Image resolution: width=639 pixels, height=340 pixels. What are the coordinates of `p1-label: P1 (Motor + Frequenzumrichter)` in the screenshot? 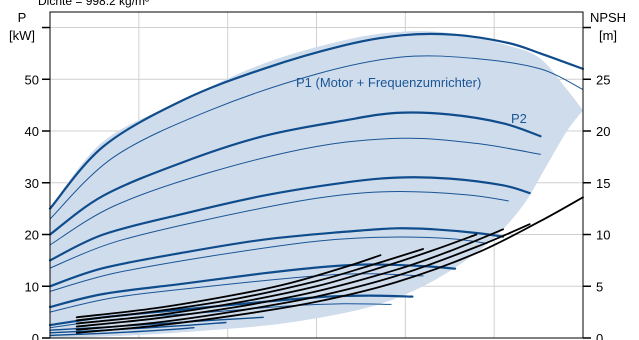 It's located at (388, 82).